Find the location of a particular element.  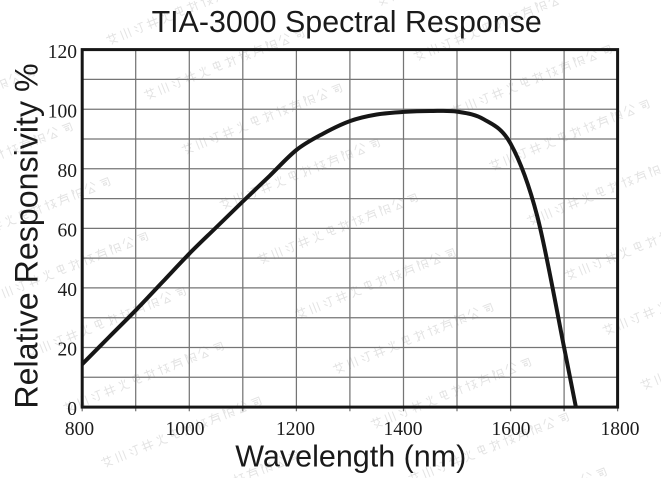

svg-text: 120 is located at coordinates (62, 52).